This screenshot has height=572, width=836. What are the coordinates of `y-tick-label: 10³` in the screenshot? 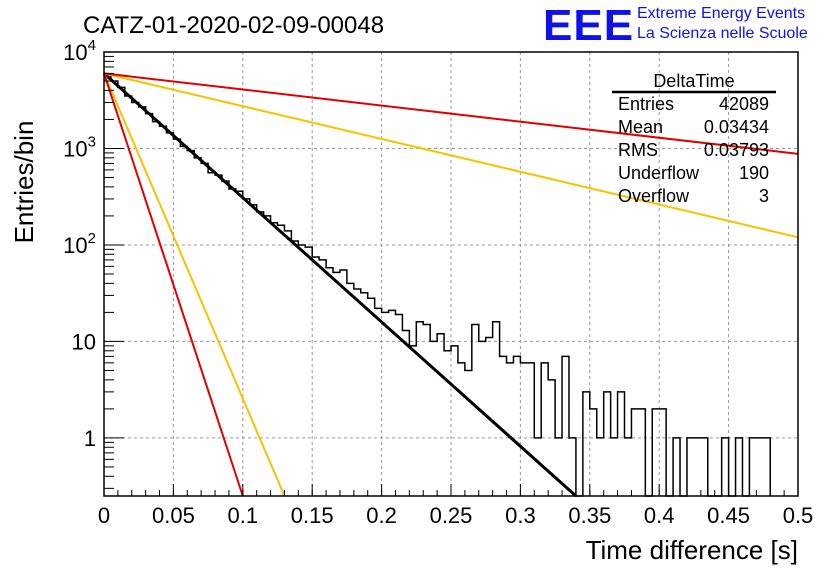 It's located at (79, 147).